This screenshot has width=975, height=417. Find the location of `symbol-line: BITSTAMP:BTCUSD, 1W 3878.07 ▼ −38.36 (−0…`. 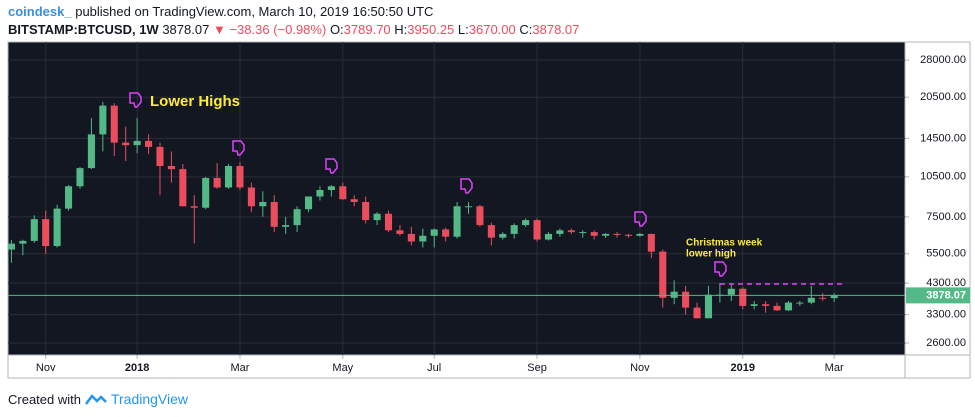

symbol-line: BITSTAMP:BTCUSD, 1W 3878.07 ▼ −38.36 (−0… is located at coordinates (293, 29).